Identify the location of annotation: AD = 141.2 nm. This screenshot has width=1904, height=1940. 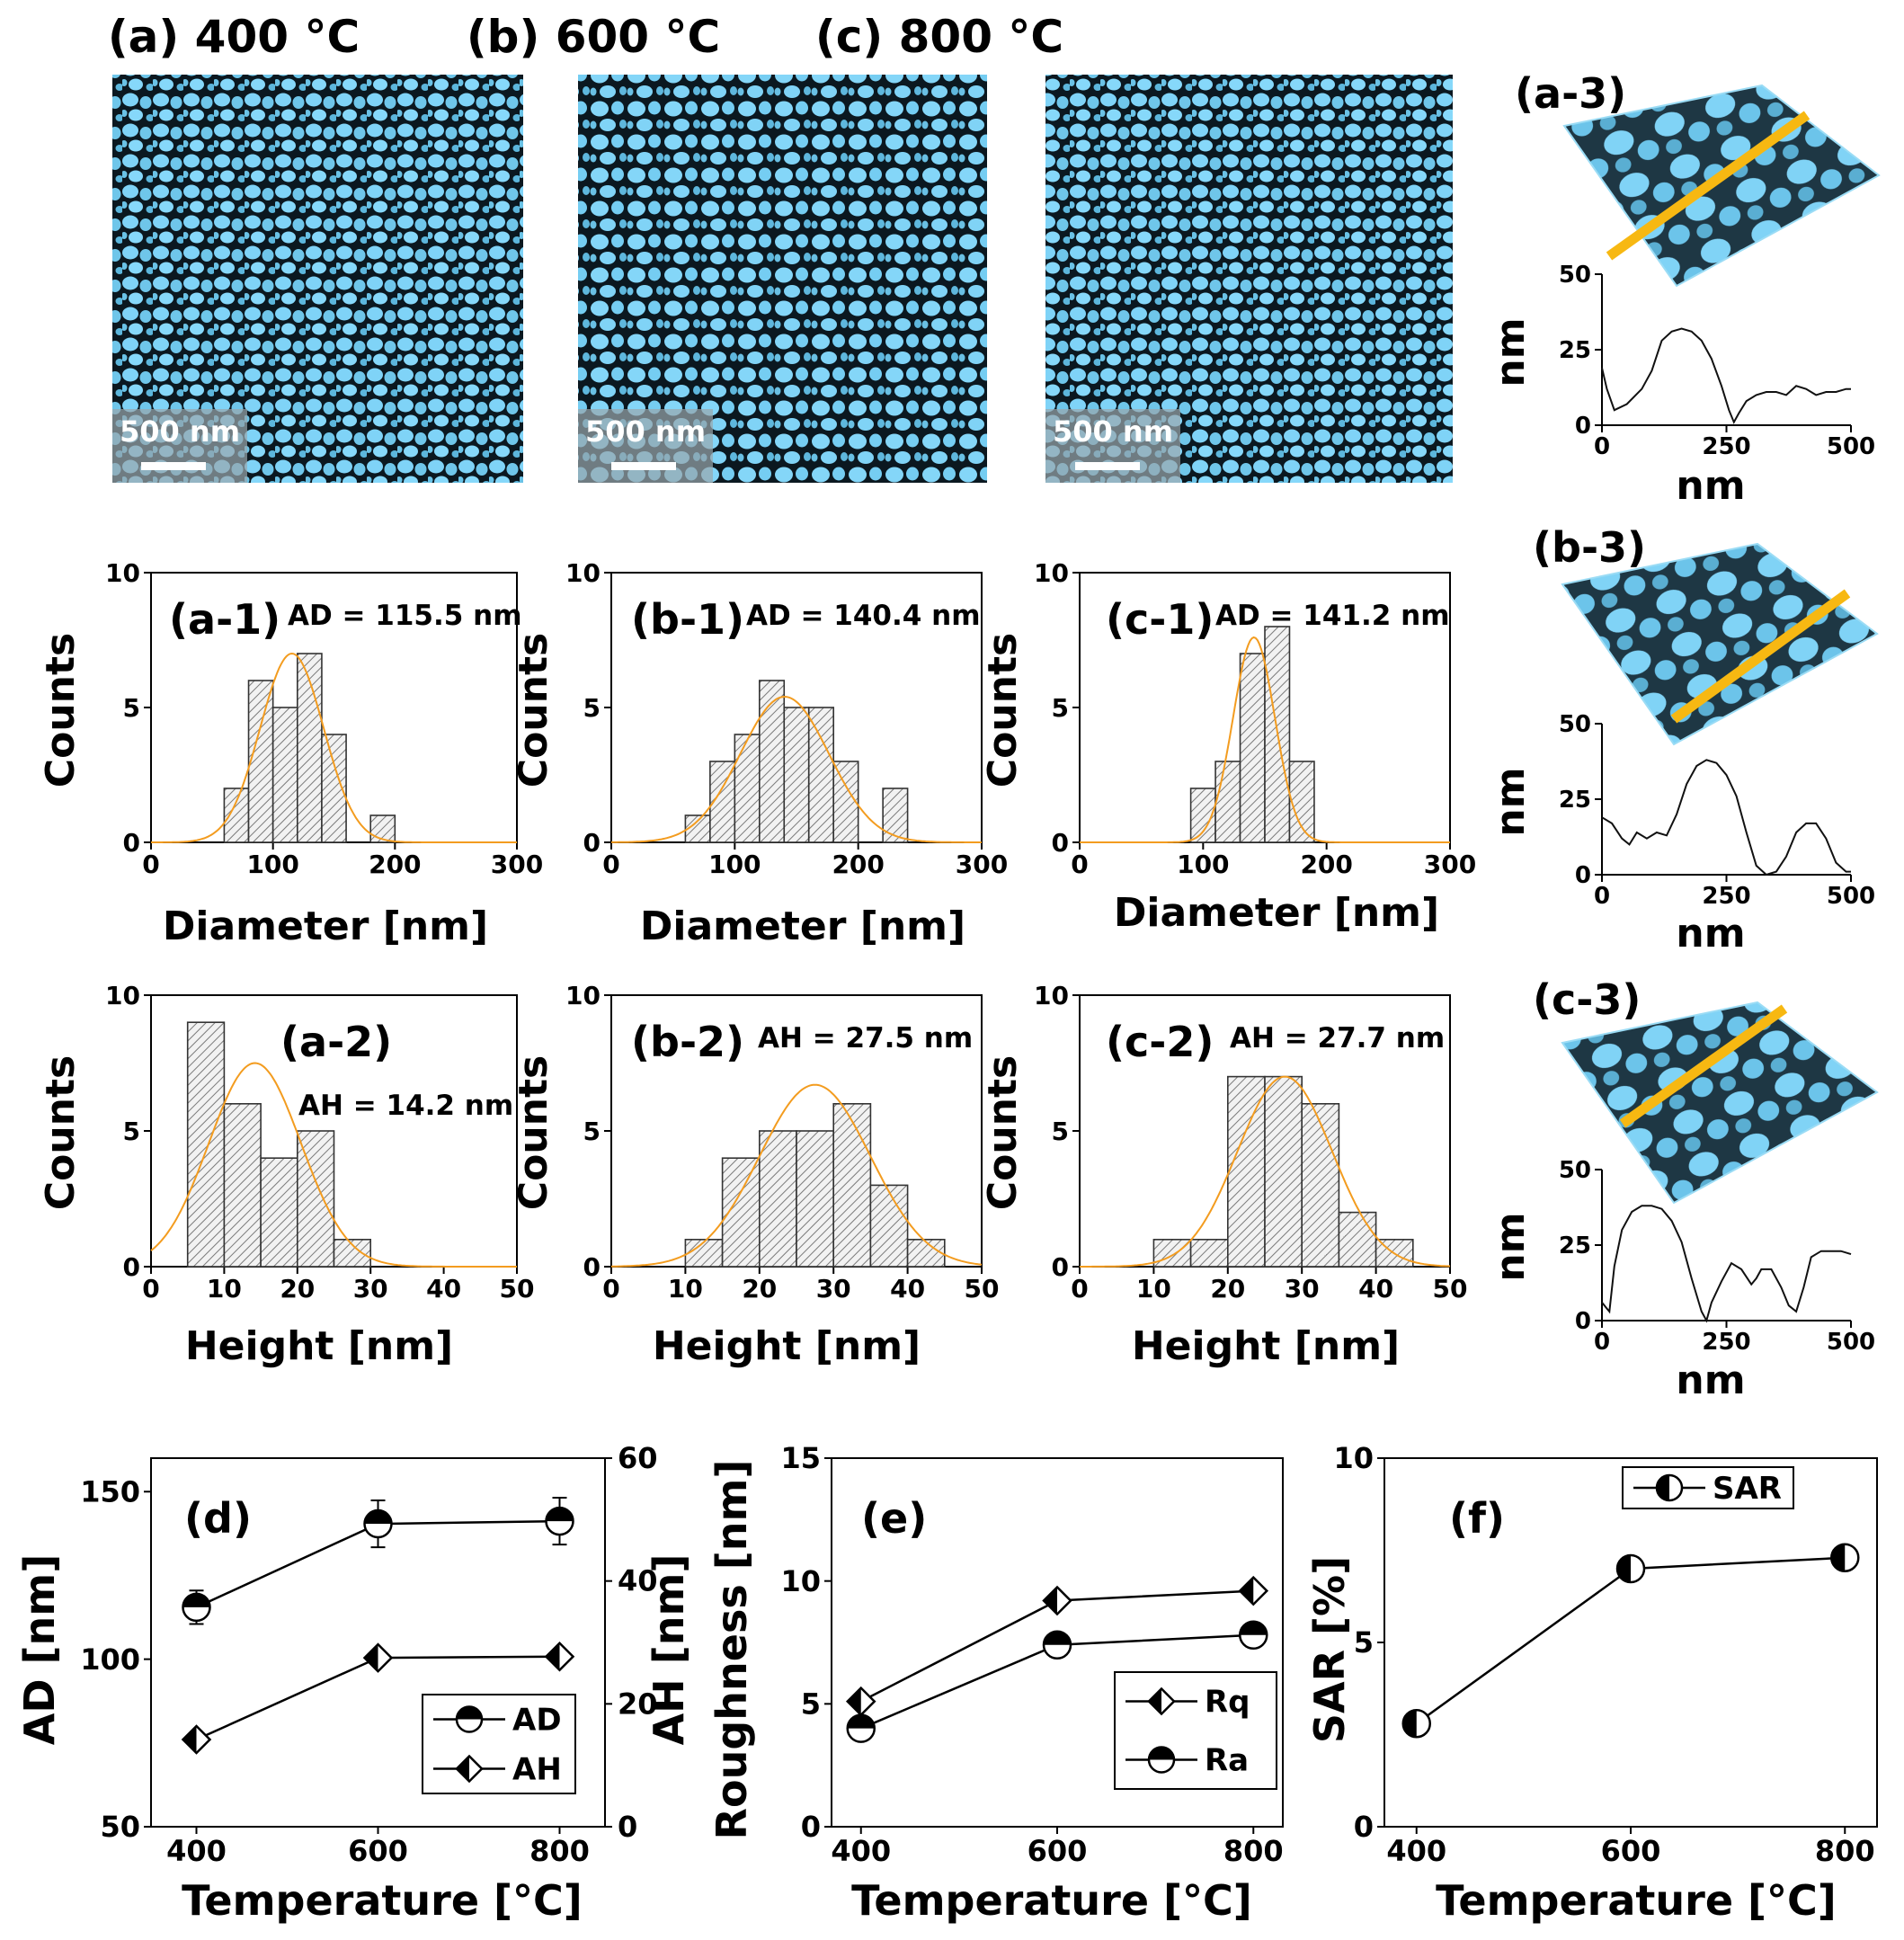
(1332, 616).